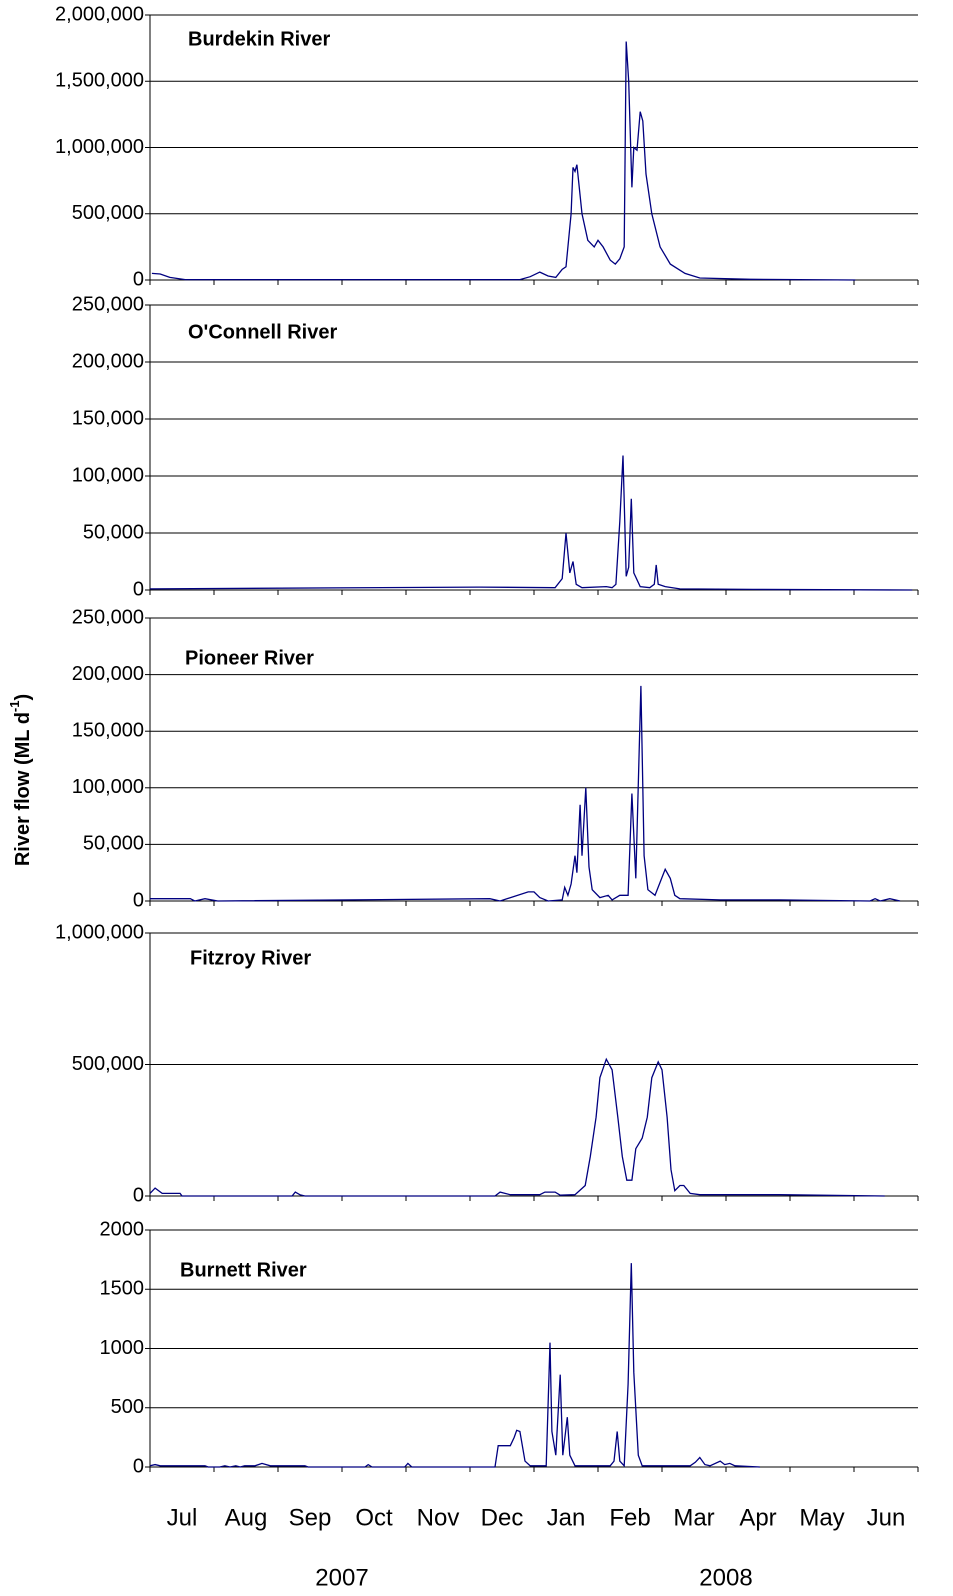 The width and height of the screenshot is (953, 1596). What do you see at coordinates (502, 1517) in the screenshot?
I see `x-tick-label: Dec` at bounding box center [502, 1517].